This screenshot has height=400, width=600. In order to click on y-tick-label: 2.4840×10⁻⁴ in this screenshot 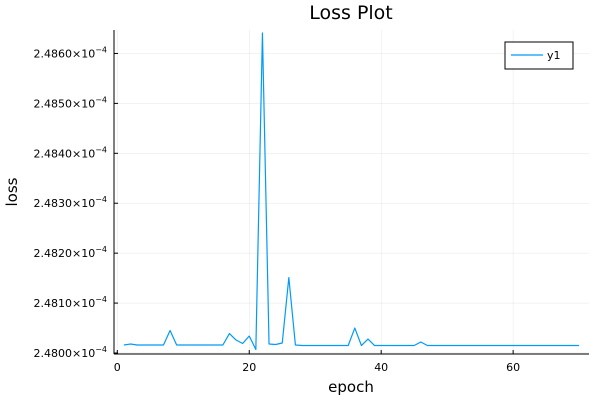, I will do `click(71, 152)`.